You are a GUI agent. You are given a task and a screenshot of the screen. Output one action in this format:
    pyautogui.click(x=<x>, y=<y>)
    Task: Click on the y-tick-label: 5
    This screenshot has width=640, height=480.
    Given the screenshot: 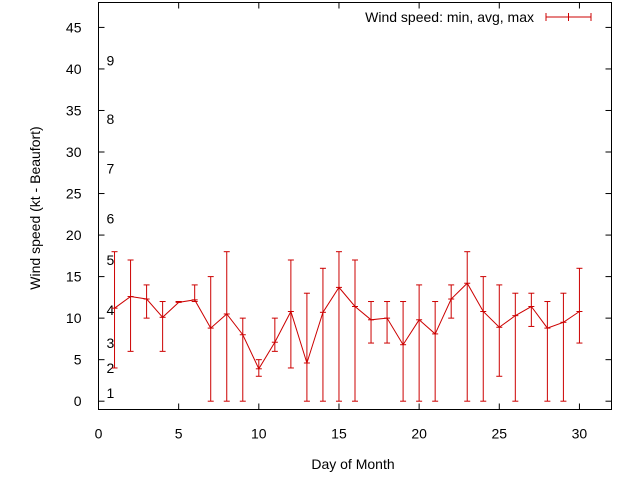 What is the action you would take?
    pyautogui.click(x=78, y=360)
    